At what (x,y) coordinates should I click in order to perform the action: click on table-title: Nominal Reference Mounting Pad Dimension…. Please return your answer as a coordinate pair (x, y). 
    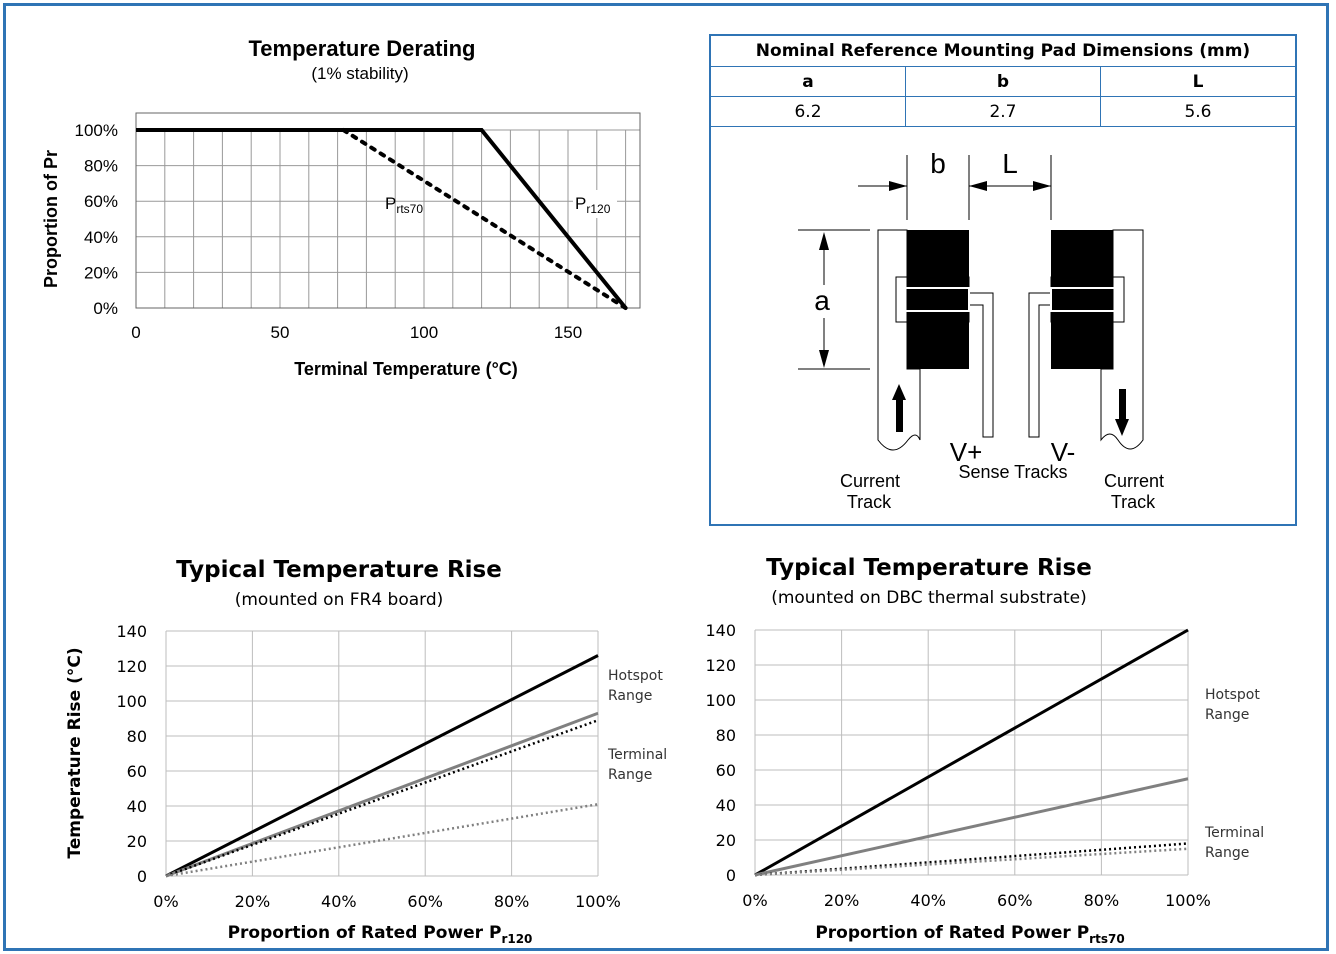
    Looking at the image, I should click on (1003, 51).